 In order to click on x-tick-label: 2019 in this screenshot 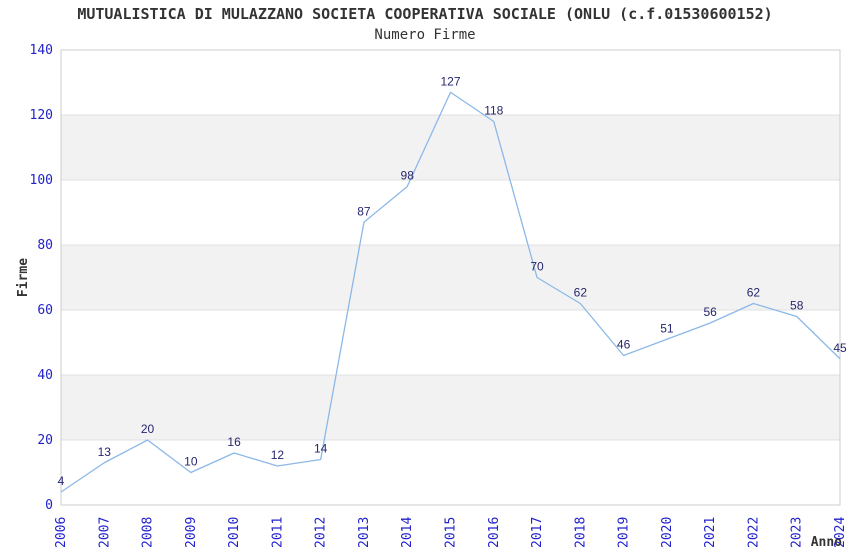, I will do `click(624, 532)`.